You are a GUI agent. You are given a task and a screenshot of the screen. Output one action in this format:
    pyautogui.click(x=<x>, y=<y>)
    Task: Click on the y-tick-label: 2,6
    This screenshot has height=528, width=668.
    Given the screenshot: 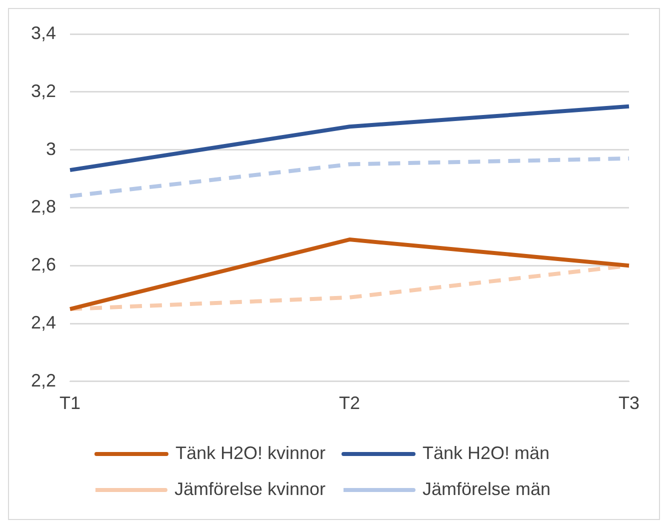 What is the action you would take?
    pyautogui.click(x=43, y=264)
    